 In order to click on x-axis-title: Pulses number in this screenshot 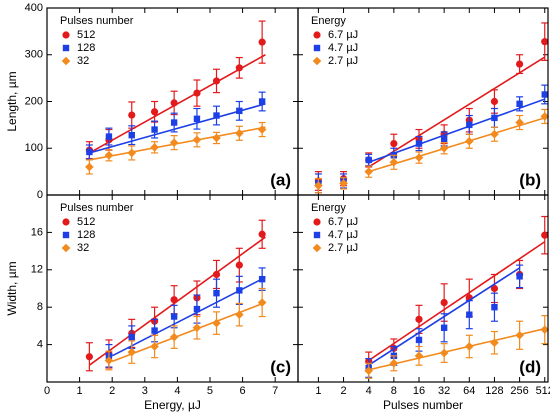, I will do `click(423, 405)`.